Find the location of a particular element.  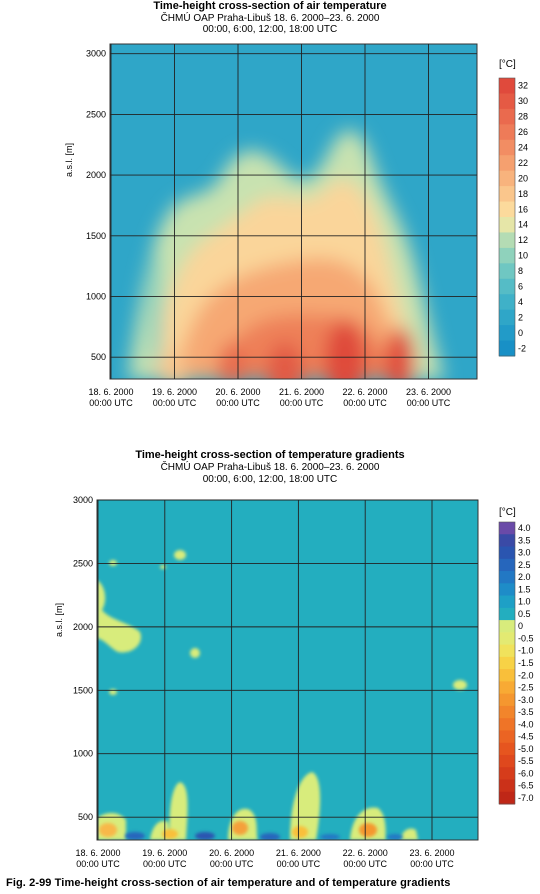

colorbar-level-label: -3.0 is located at coordinates (526, 700).